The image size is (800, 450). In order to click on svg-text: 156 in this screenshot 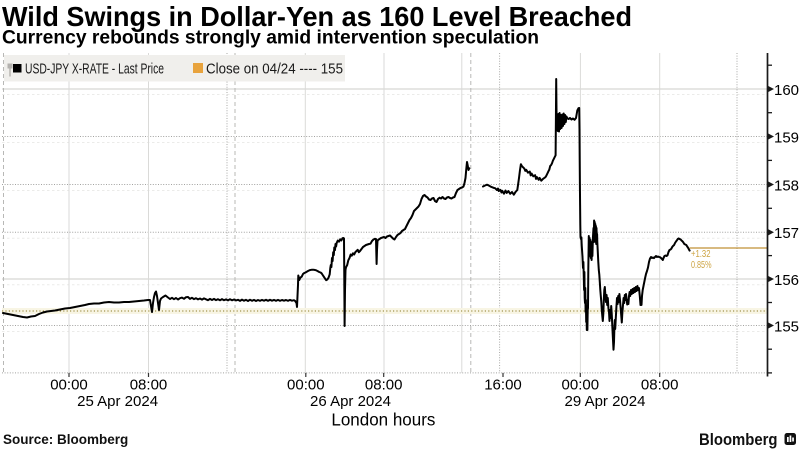, I will do `click(786, 280)`.